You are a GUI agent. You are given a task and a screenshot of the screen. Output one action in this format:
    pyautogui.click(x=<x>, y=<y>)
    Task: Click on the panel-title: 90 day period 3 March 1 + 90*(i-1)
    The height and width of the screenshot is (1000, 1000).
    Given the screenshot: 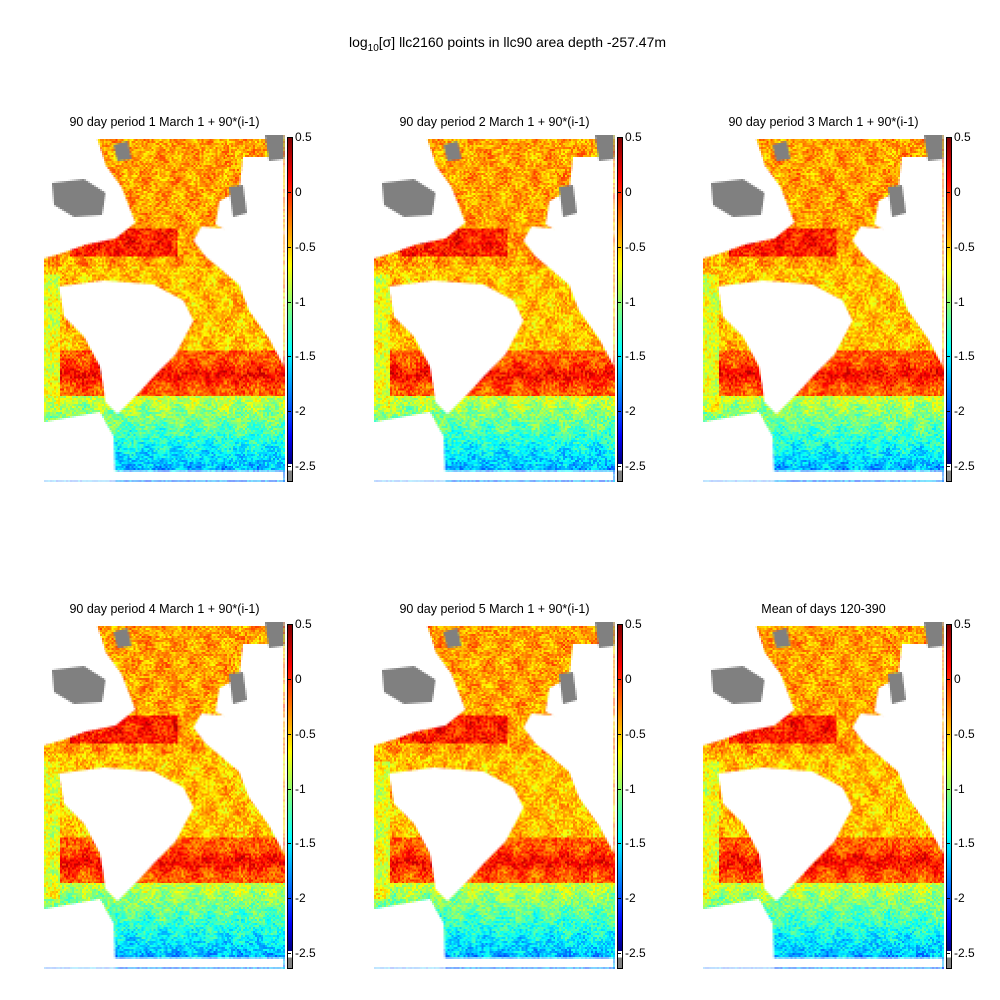 What is the action you would take?
    pyautogui.click(x=823, y=122)
    